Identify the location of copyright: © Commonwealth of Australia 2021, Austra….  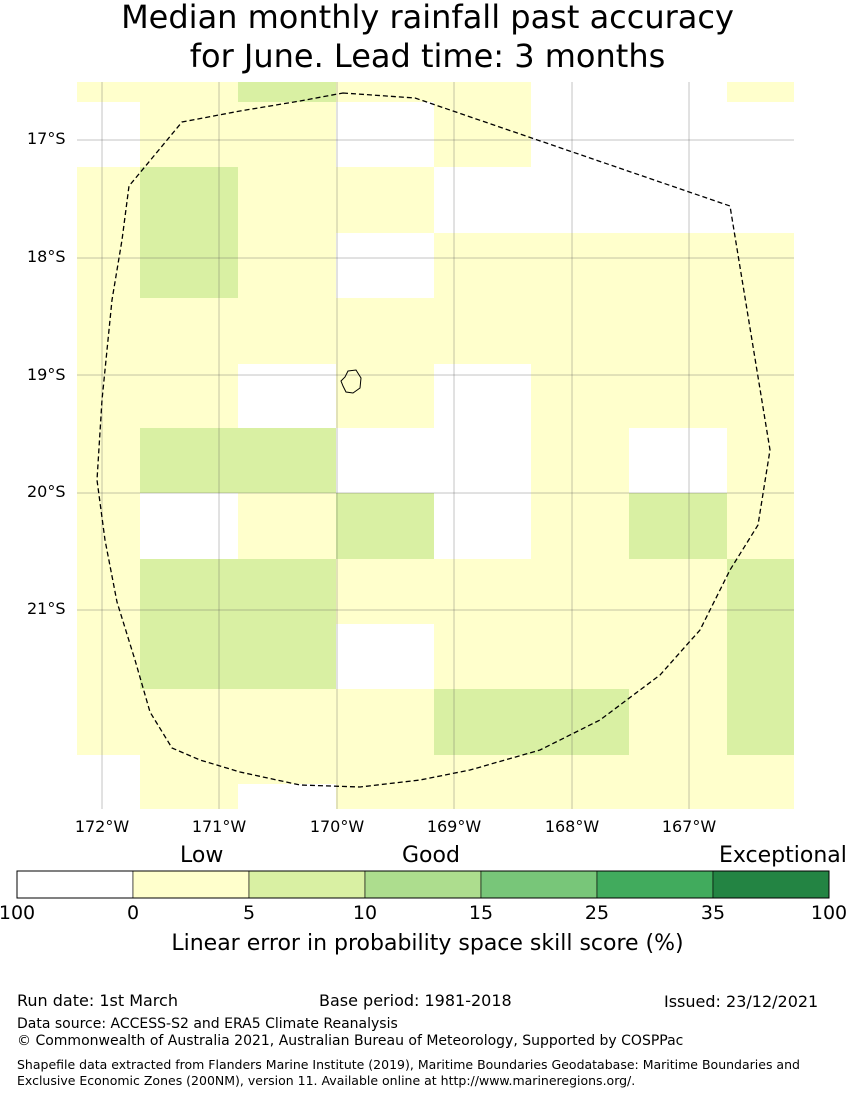
(350, 1041).